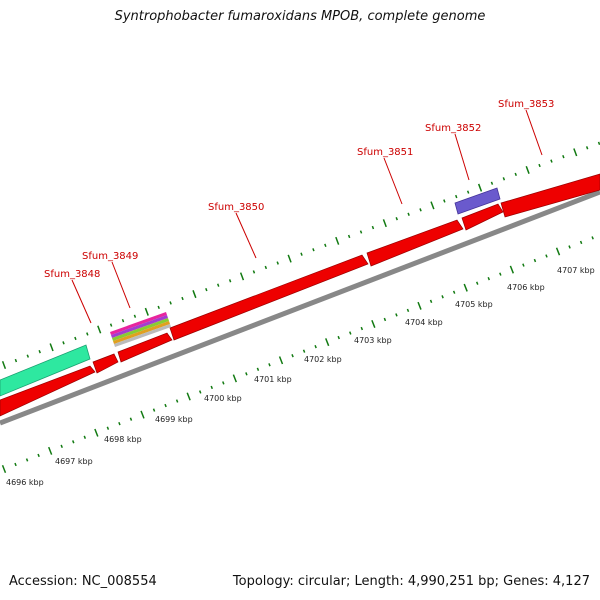 Image resolution: width=600 pixels, height=600 pixels. What do you see at coordinates (123, 439) in the screenshot?
I see `scale-label: 4698 kbp` at bounding box center [123, 439].